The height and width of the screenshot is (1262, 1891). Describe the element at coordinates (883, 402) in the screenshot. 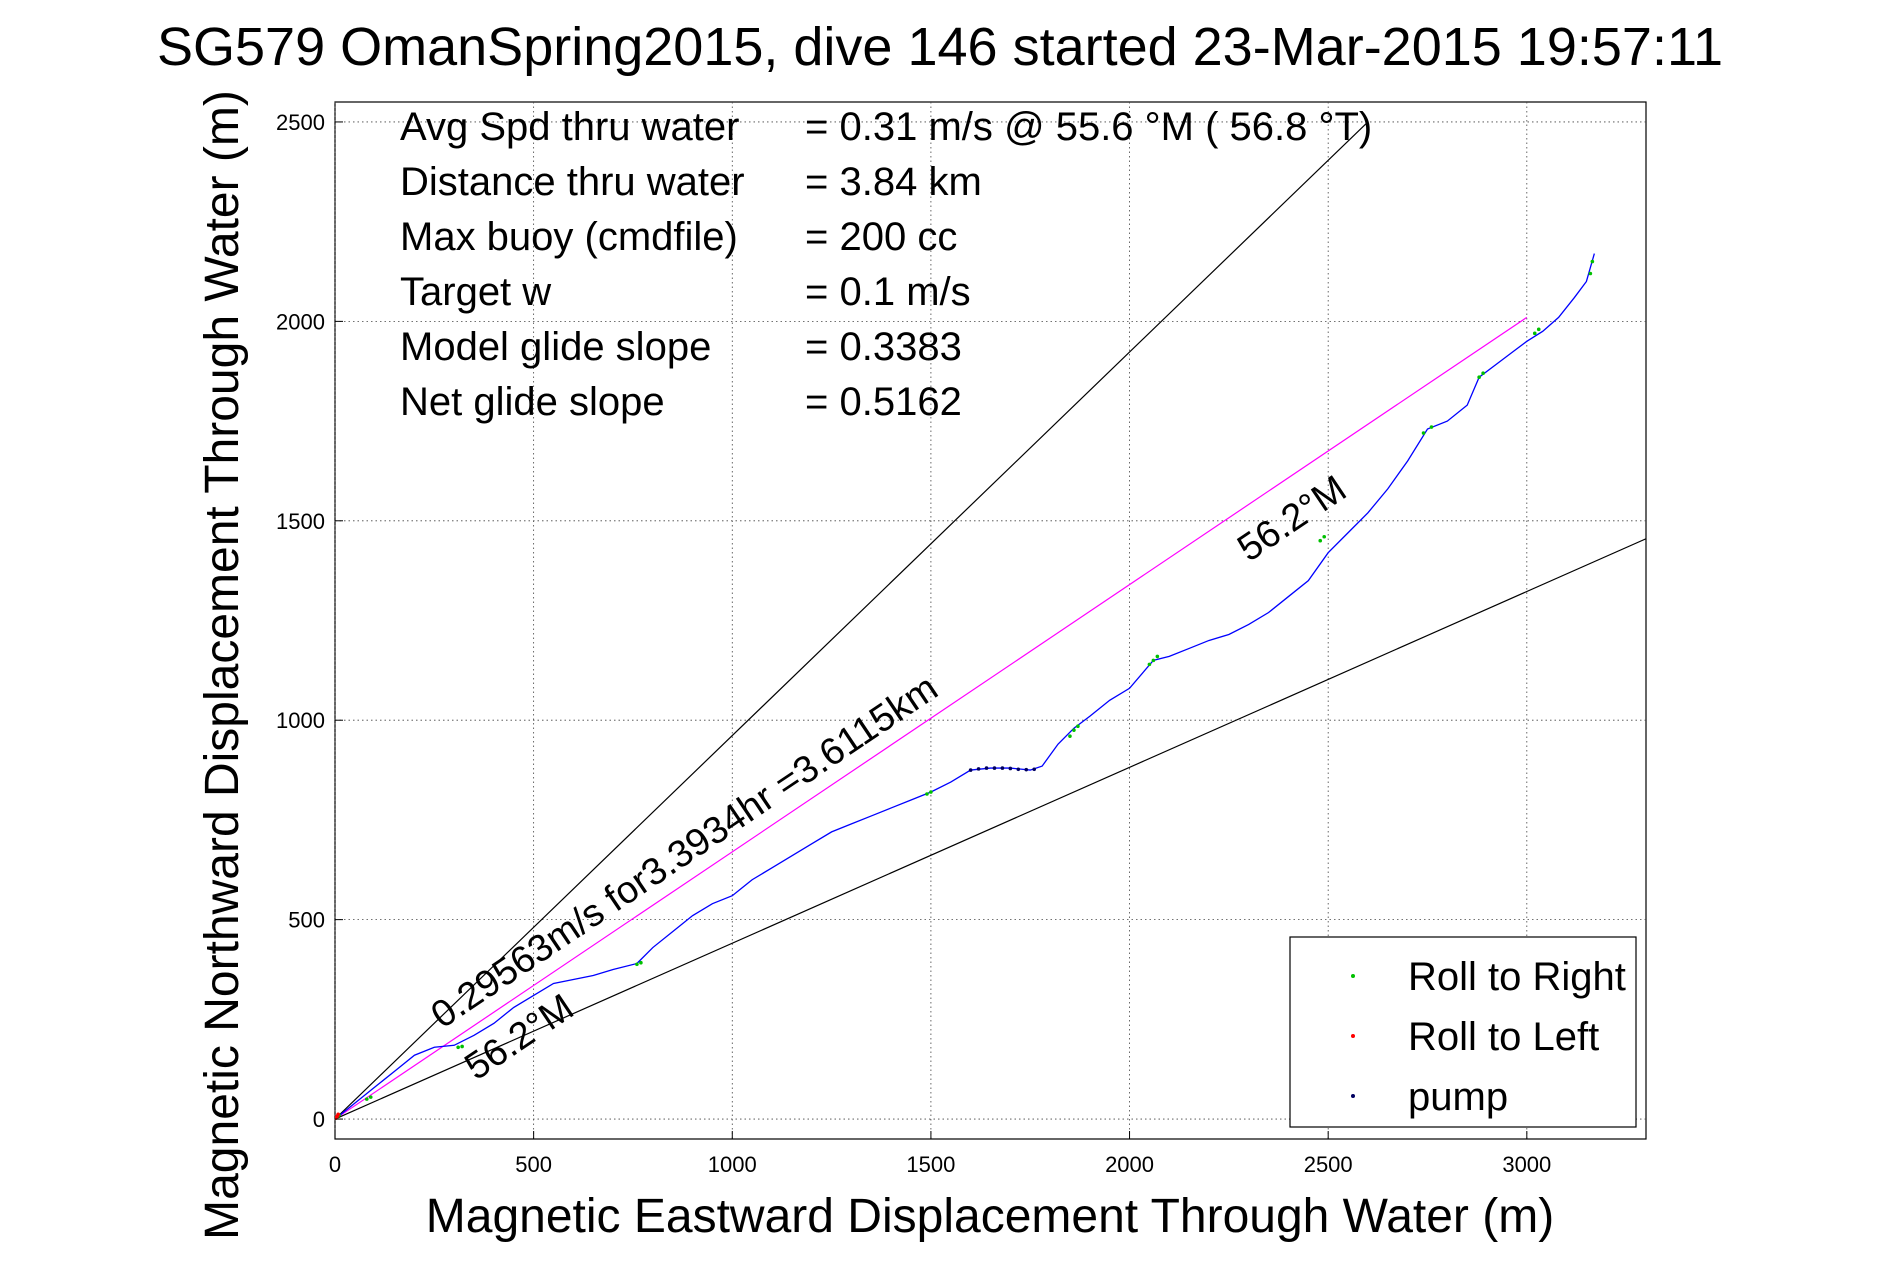

I see `stat-value-5: = 0.5162` at that location.